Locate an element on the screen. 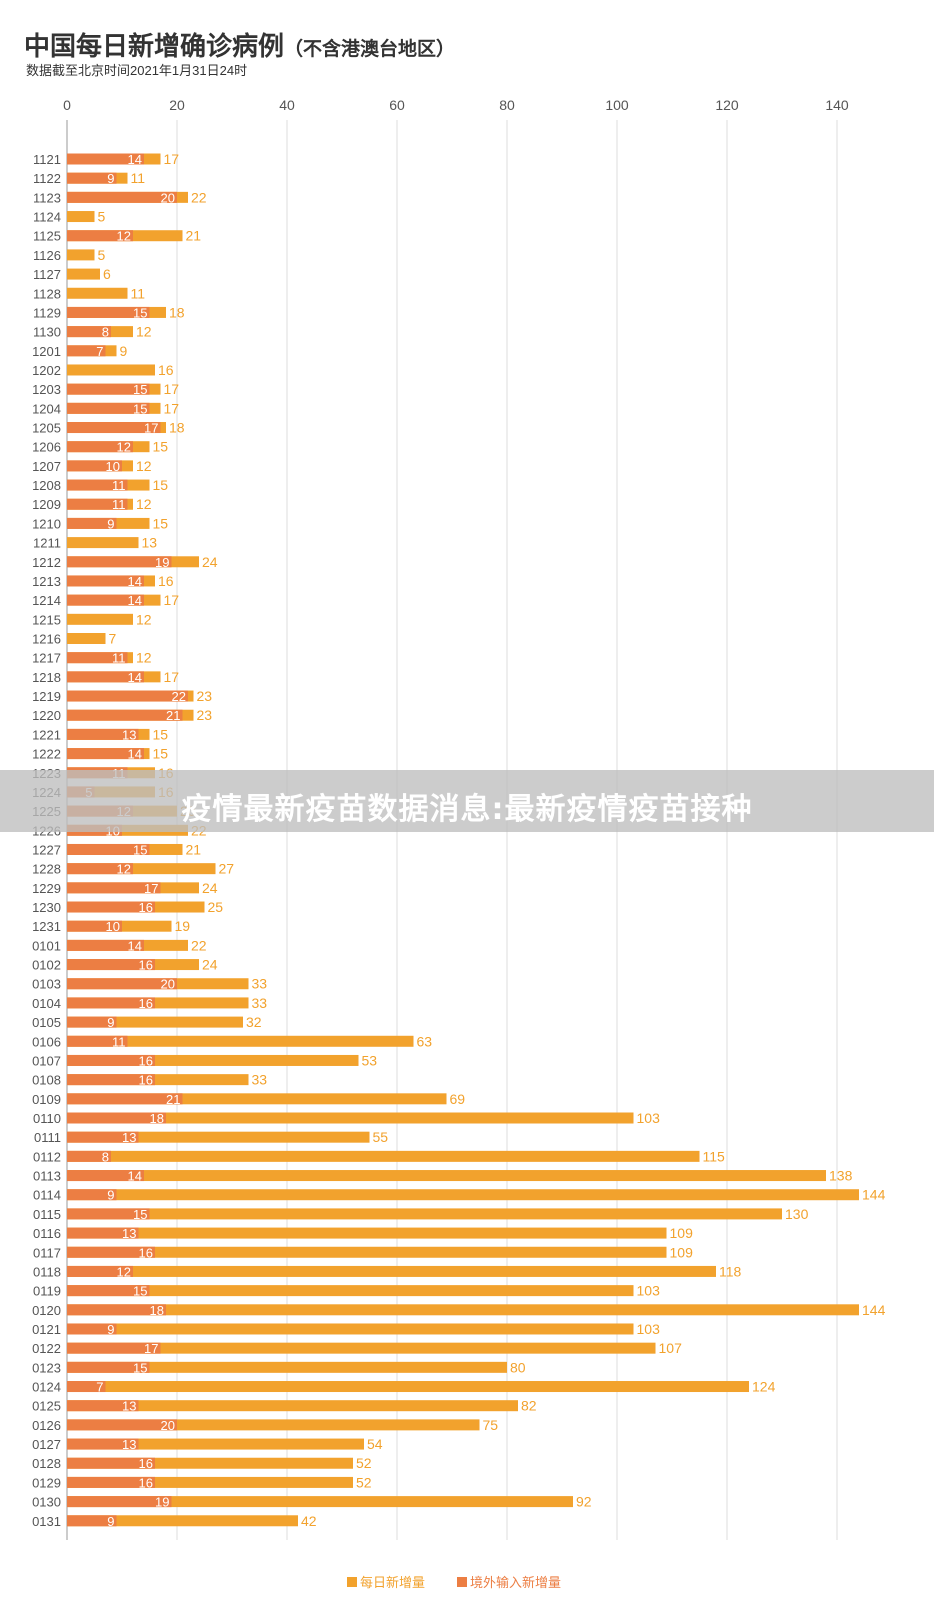 The image size is (934, 1602). total-value-label: 107 is located at coordinates (671, 1348).